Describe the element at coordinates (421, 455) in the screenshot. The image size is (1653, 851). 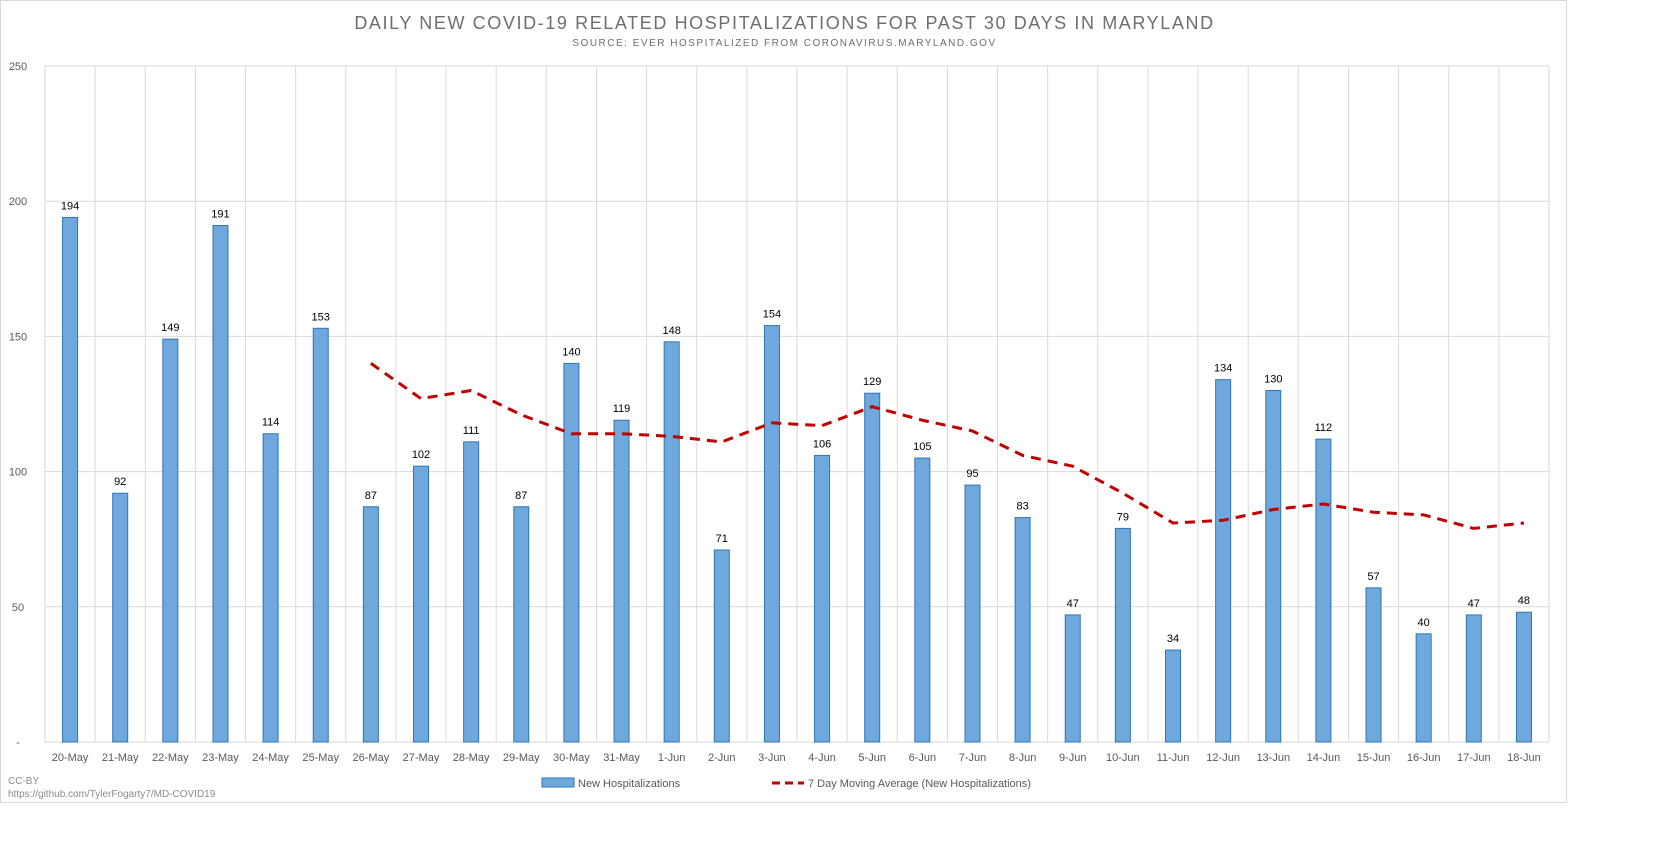
I see `bar-data-label: 102` at that location.